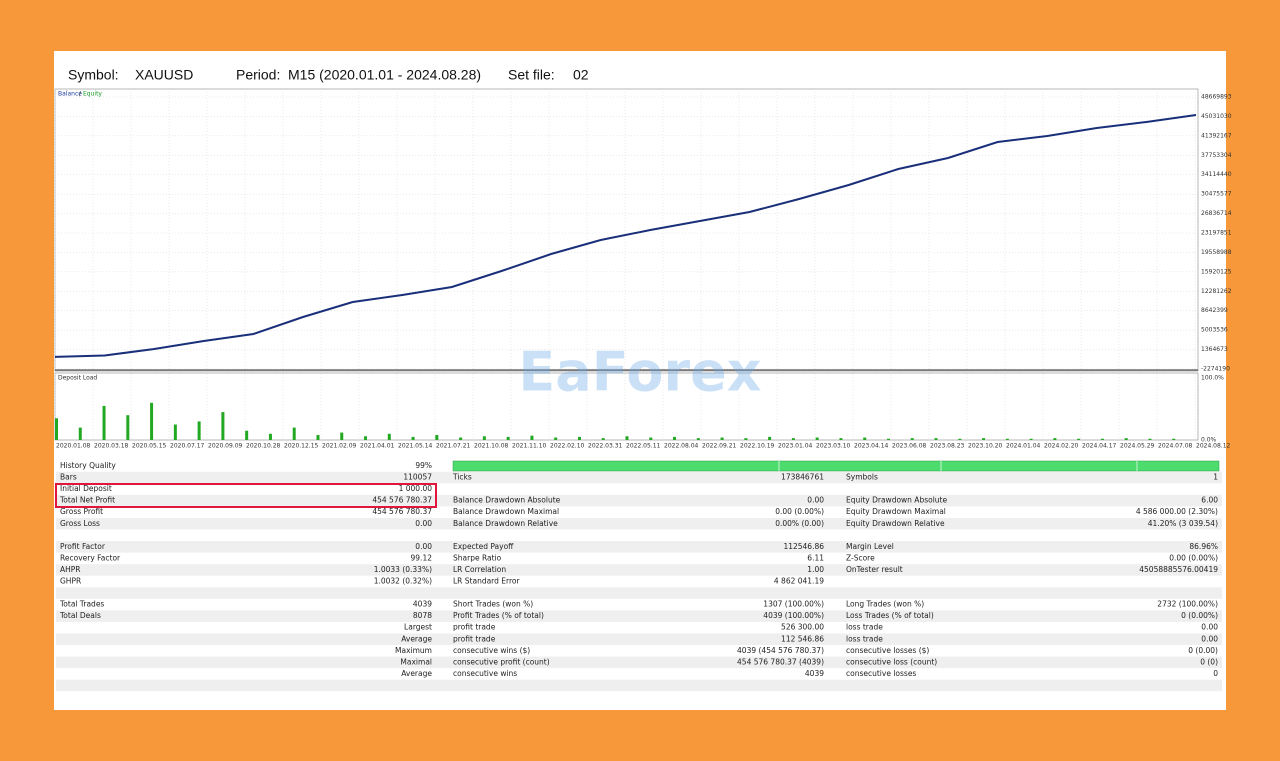  I want to click on stat-value: 4039 (100.00%), so click(793, 615).